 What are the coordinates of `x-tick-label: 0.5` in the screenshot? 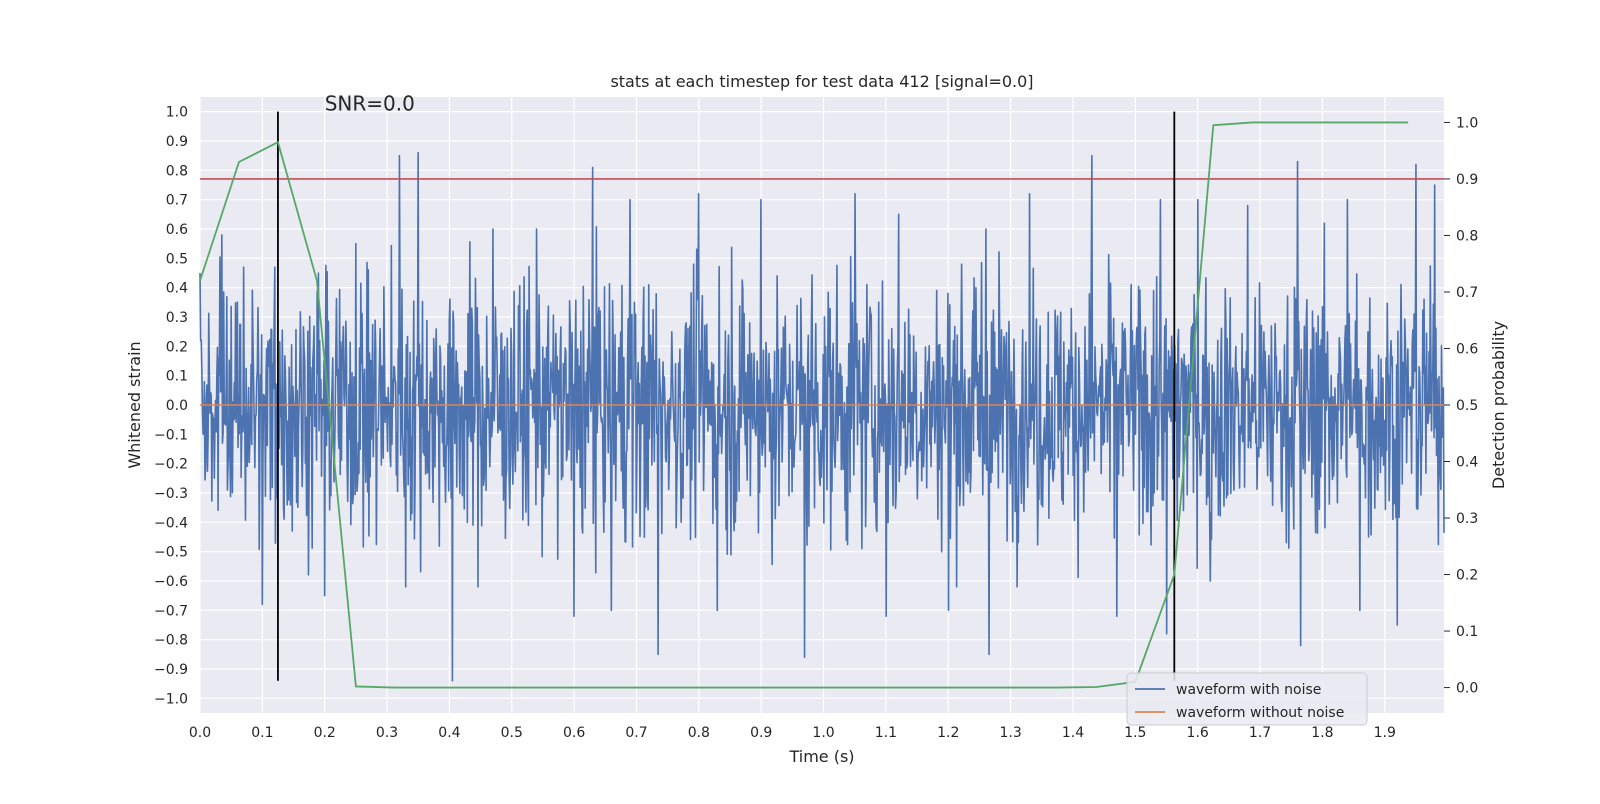 It's located at (512, 733).